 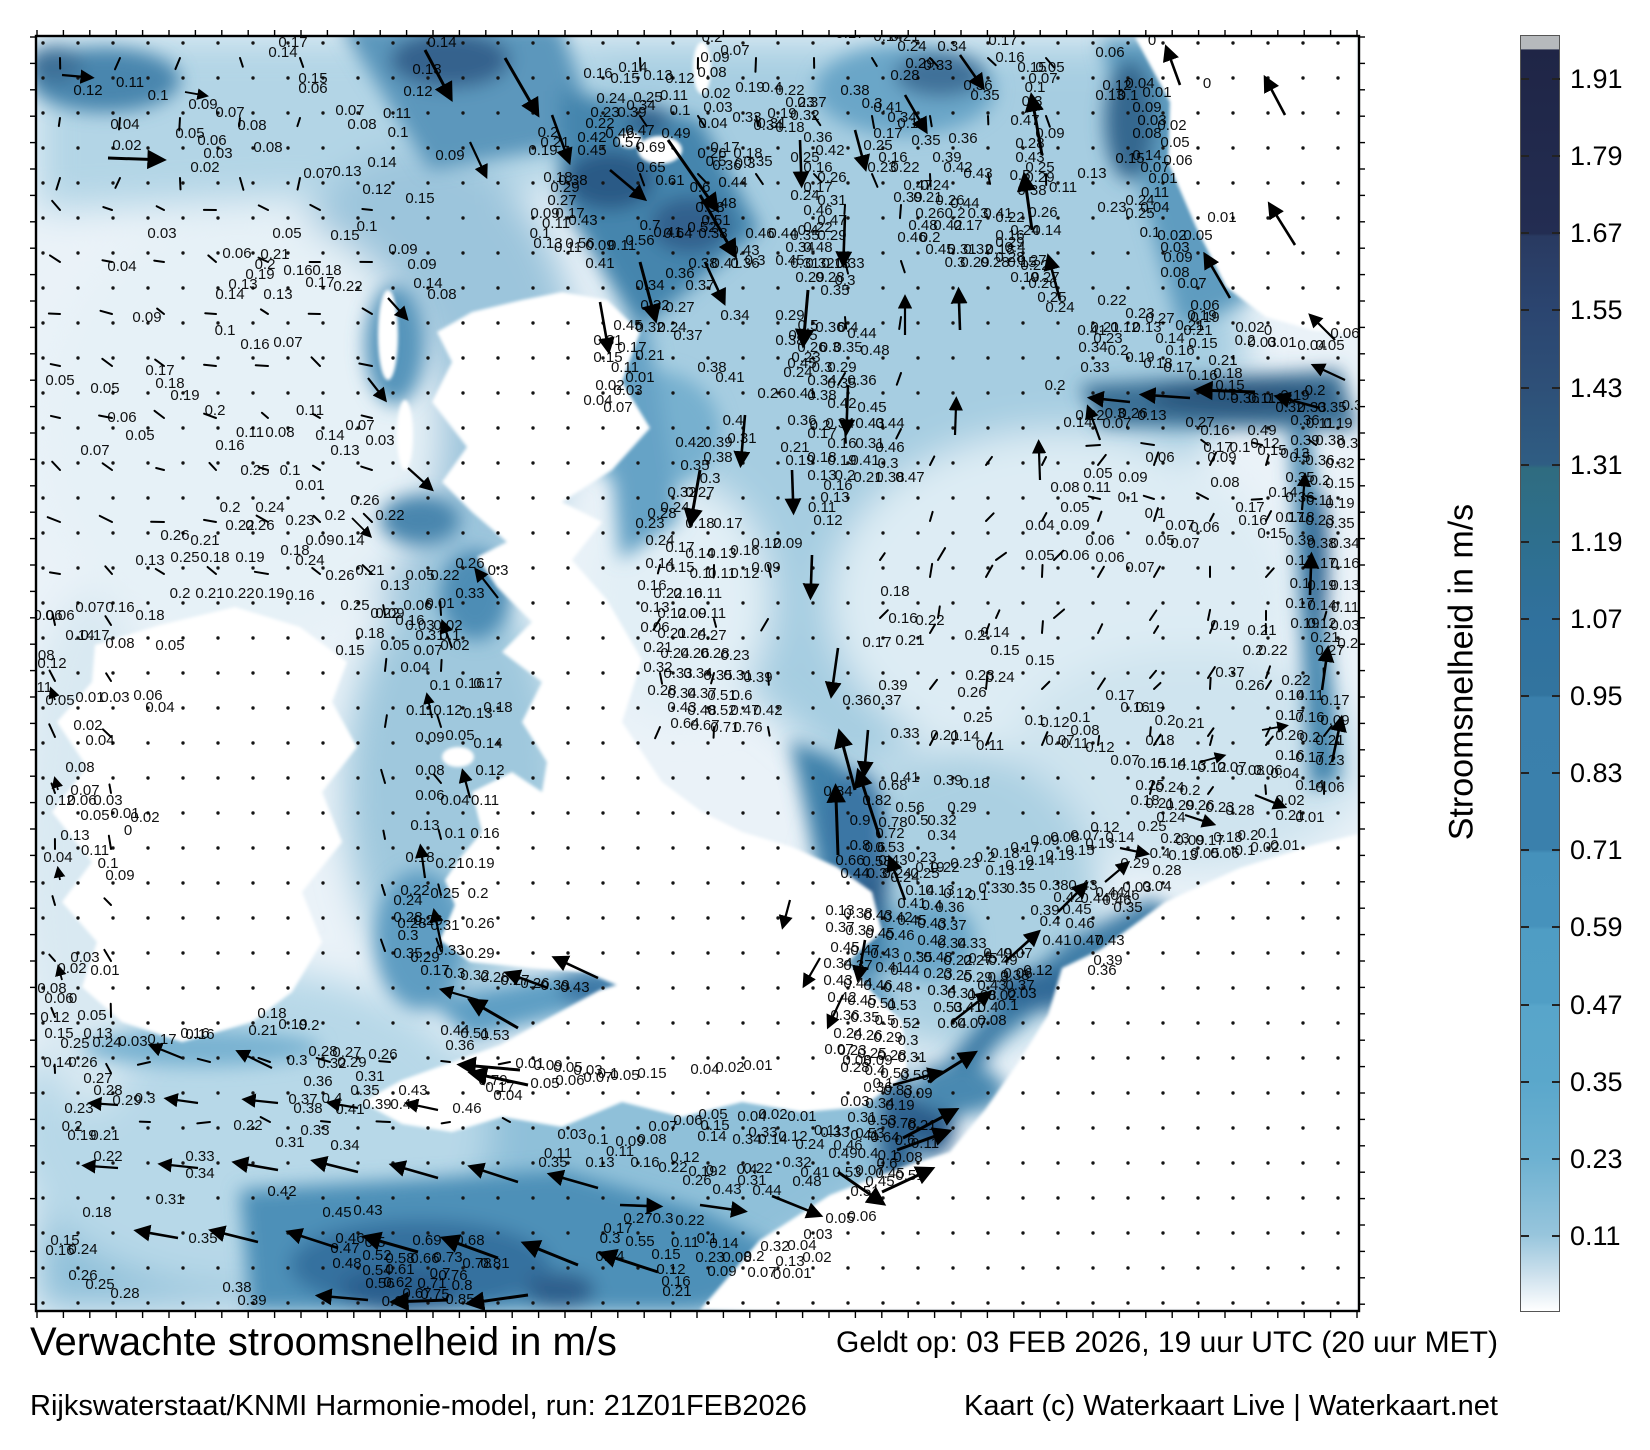 I want to click on map-value-label: 0.27, so click(x=346, y=1052).